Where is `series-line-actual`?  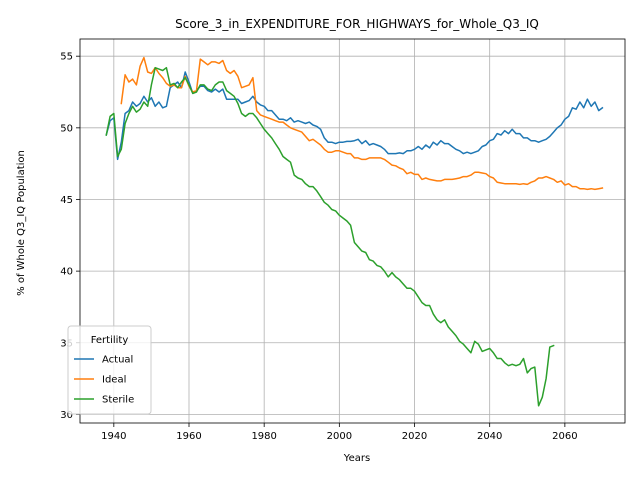 series-line-actual is located at coordinates (354, 116).